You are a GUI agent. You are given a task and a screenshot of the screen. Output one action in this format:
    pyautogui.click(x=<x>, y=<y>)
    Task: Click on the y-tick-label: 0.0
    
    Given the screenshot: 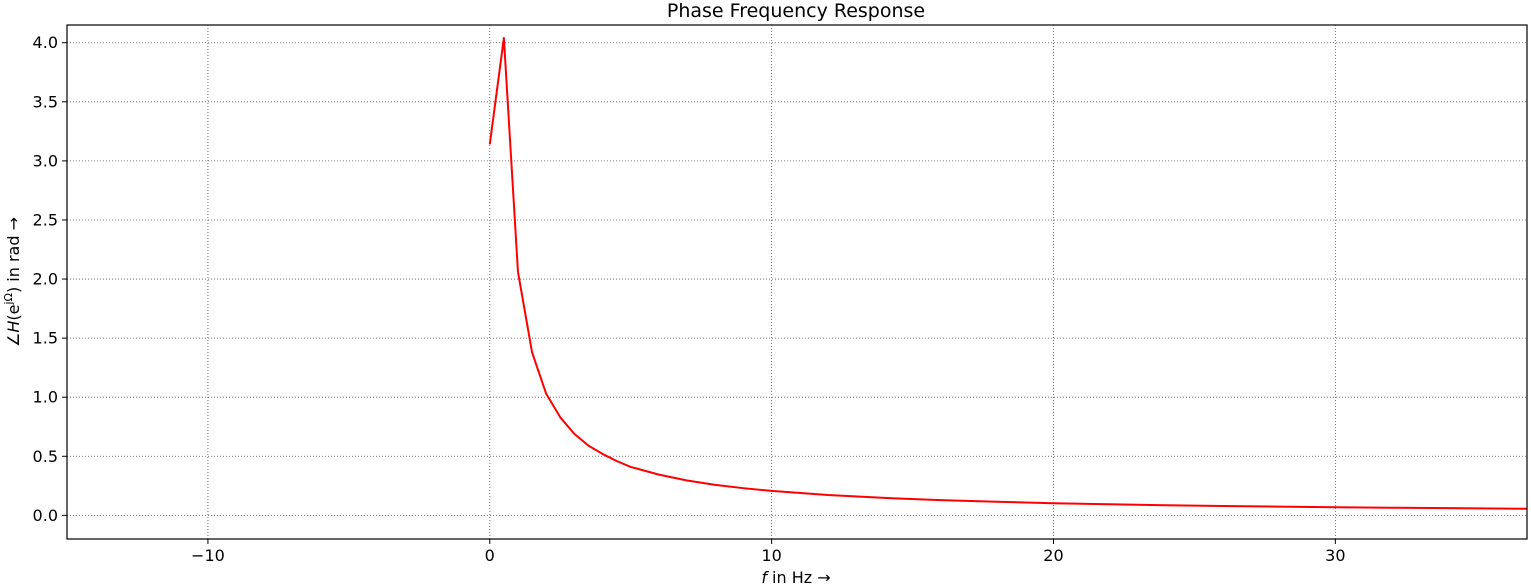 What is the action you would take?
    pyautogui.click(x=45, y=515)
    